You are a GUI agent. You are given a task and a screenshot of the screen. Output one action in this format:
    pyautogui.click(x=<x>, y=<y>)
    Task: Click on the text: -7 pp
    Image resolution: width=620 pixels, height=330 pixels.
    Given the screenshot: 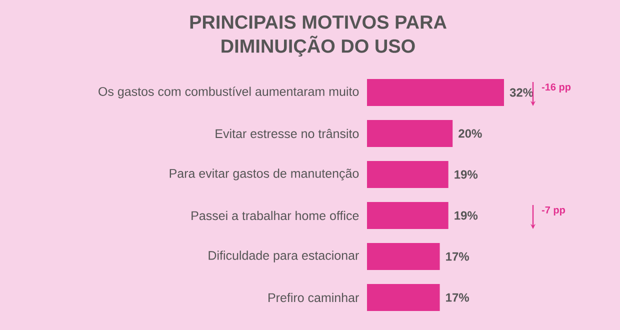 What is the action you would take?
    pyautogui.click(x=554, y=211)
    